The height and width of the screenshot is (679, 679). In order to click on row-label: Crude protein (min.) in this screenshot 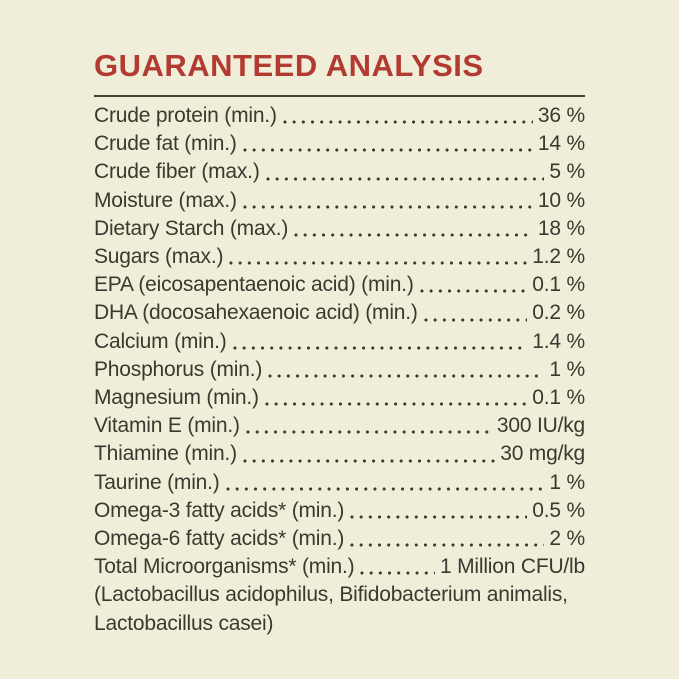, I will do `click(185, 115)`.